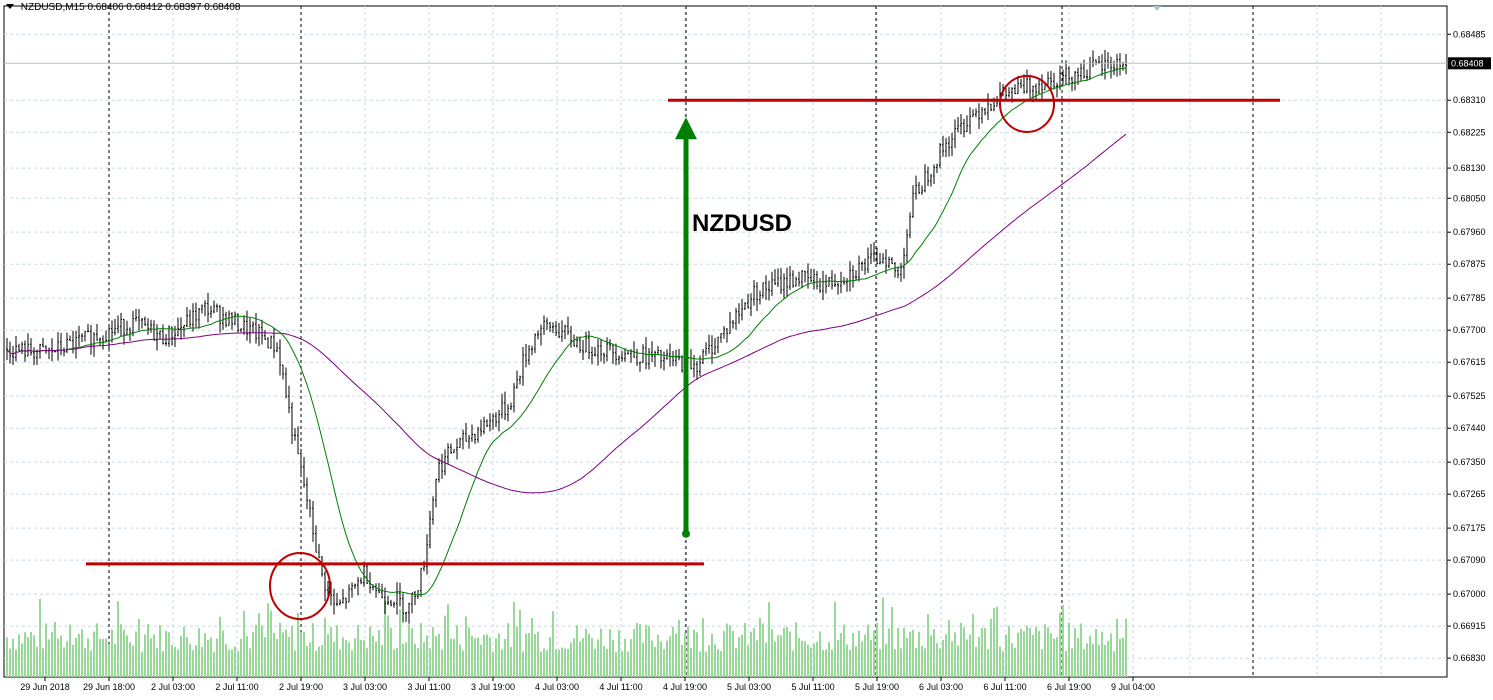  What do you see at coordinates (557, 687) in the screenshot?
I see `time-tick-label: 4 Jul 03:00` at bounding box center [557, 687].